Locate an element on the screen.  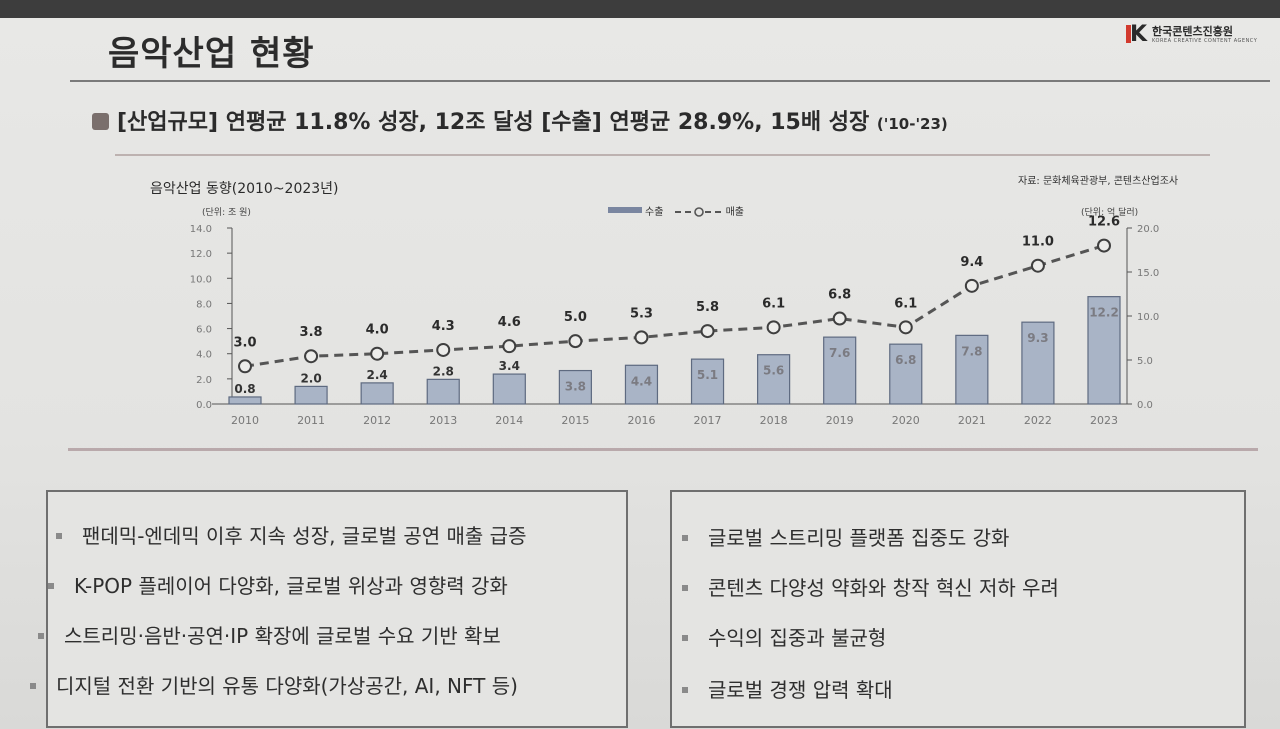
top-bar is located at coordinates (640, 9).